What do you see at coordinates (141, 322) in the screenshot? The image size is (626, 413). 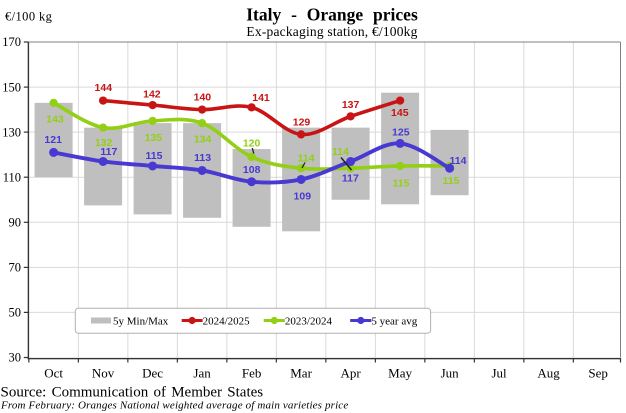 I see `svg-text: 5y Min/Max` at bounding box center [141, 322].